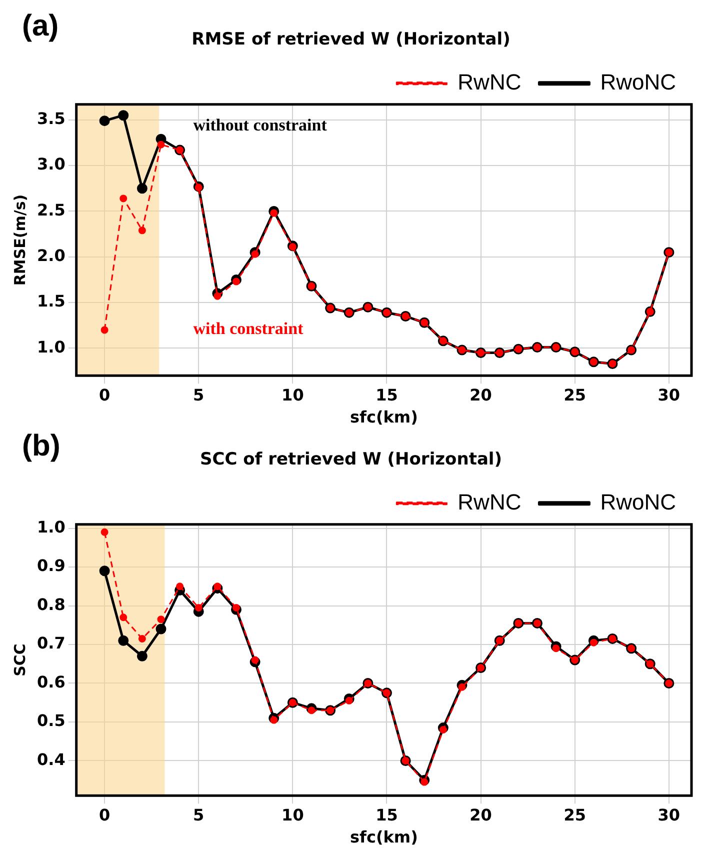 This screenshot has width=706, height=861. I want to click on y-tick-label: 3.0, so click(51, 164).